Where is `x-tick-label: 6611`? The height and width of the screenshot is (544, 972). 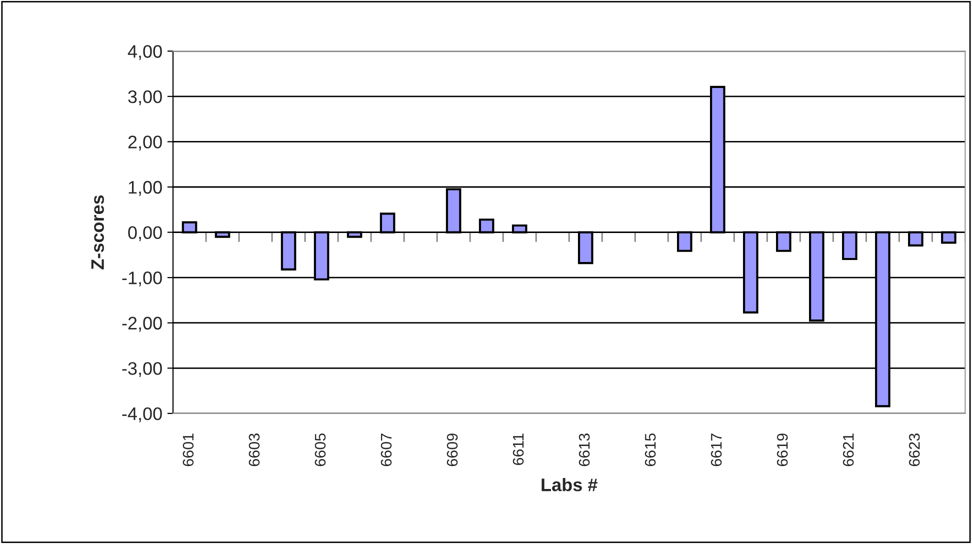 x-tick-label: 6611 is located at coordinates (518, 449).